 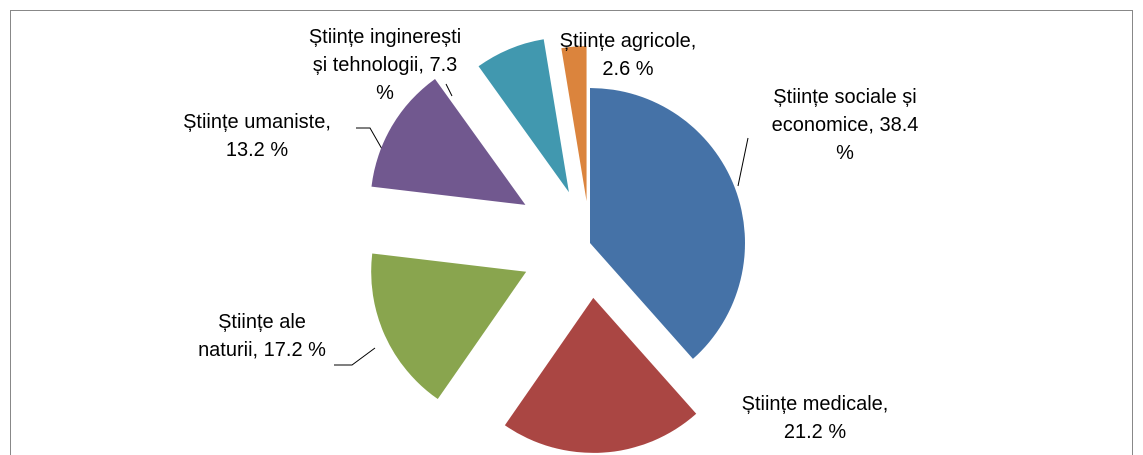 What do you see at coordinates (628, 41) in the screenshot?
I see `label-line: Științe agricole,` at bounding box center [628, 41].